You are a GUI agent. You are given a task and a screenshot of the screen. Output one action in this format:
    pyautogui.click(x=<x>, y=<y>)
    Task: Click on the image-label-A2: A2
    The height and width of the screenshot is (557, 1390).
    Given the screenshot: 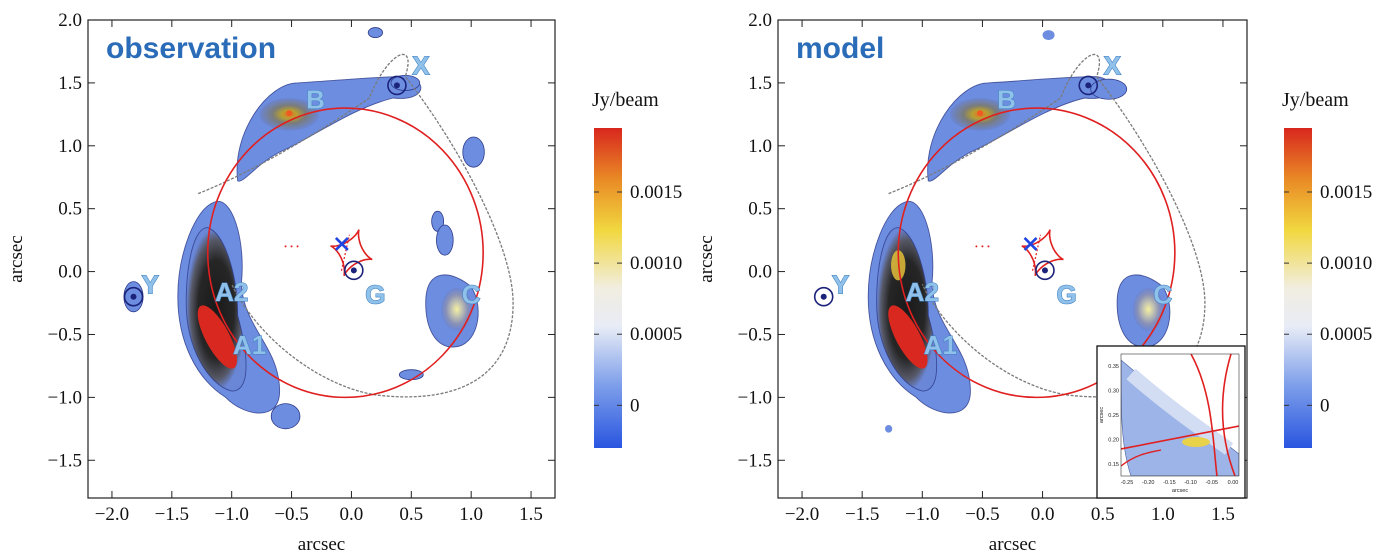 What is the action you would take?
    pyautogui.click(x=922, y=292)
    